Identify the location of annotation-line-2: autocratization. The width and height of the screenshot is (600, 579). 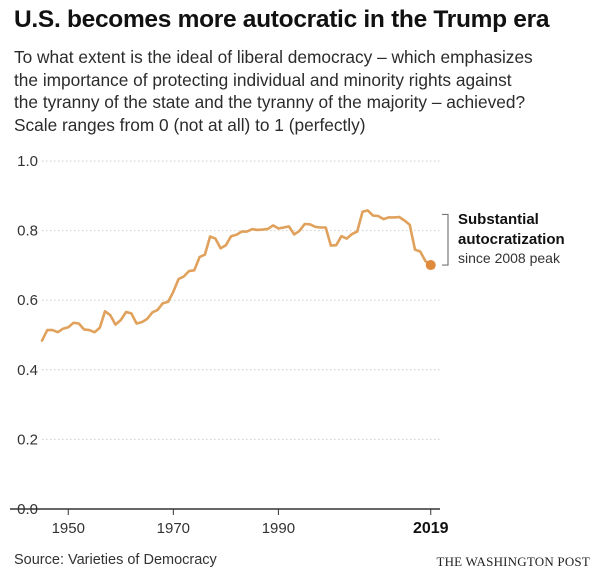
(511, 239).